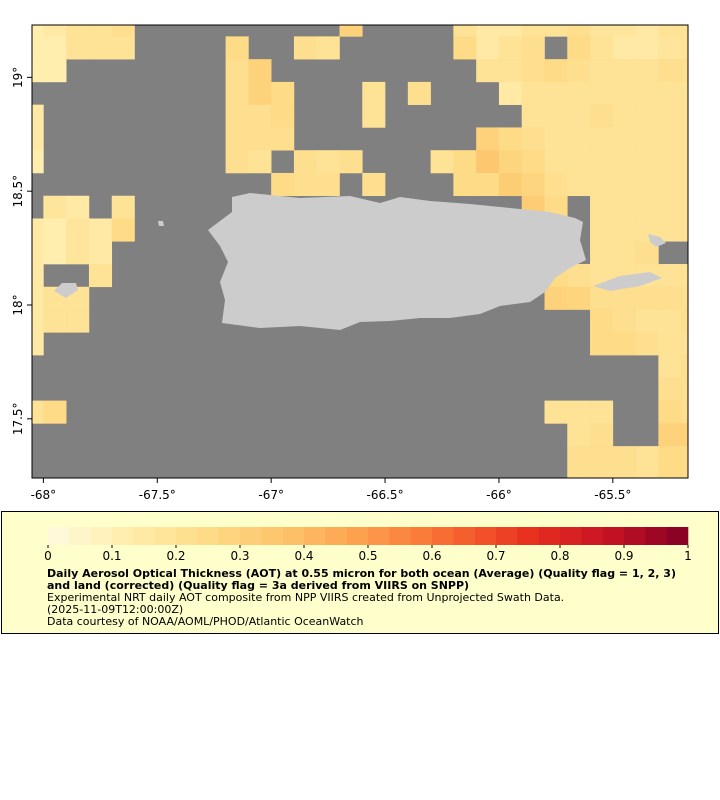 Image resolution: width=720 pixels, height=800 pixels. What do you see at coordinates (161, 223) in the screenshot?
I see `desecheo` at bounding box center [161, 223].